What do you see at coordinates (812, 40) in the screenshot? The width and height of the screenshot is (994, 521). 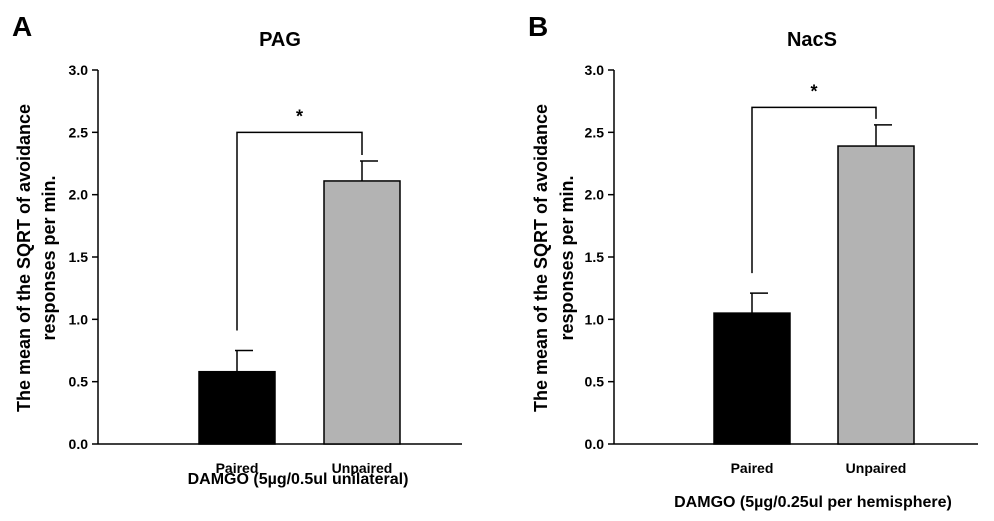 I see `chart-title: NacS` at bounding box center [812, 40].